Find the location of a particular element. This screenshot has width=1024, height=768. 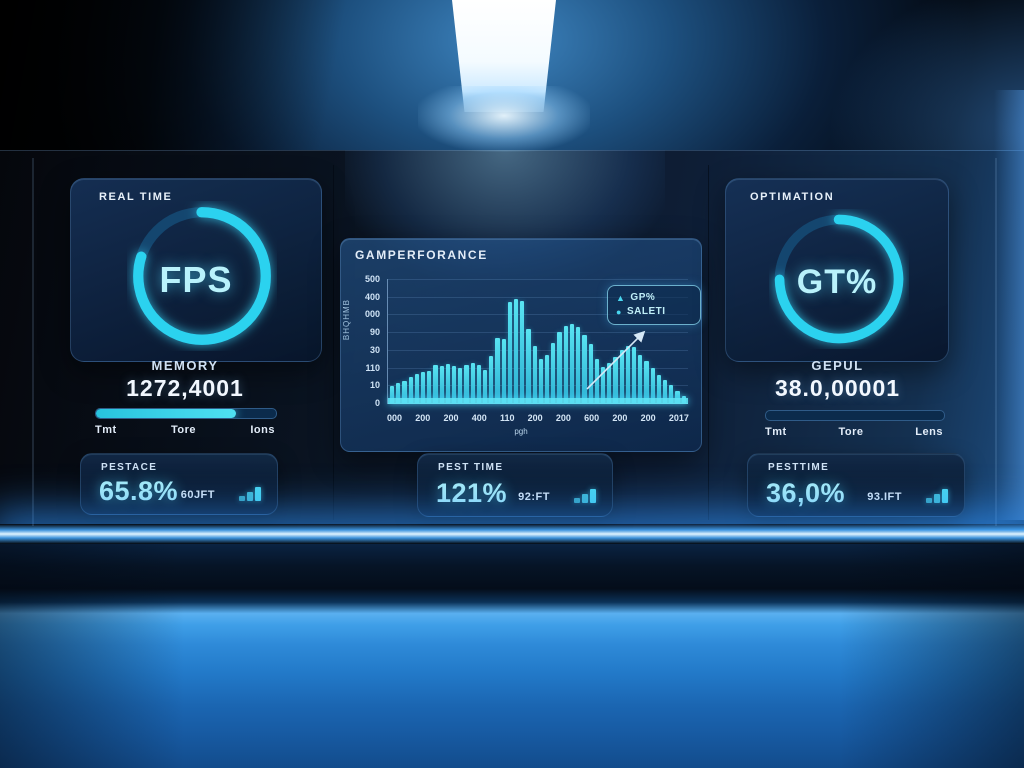

x-tick-label: 000 is located at coordinates (395, 418).